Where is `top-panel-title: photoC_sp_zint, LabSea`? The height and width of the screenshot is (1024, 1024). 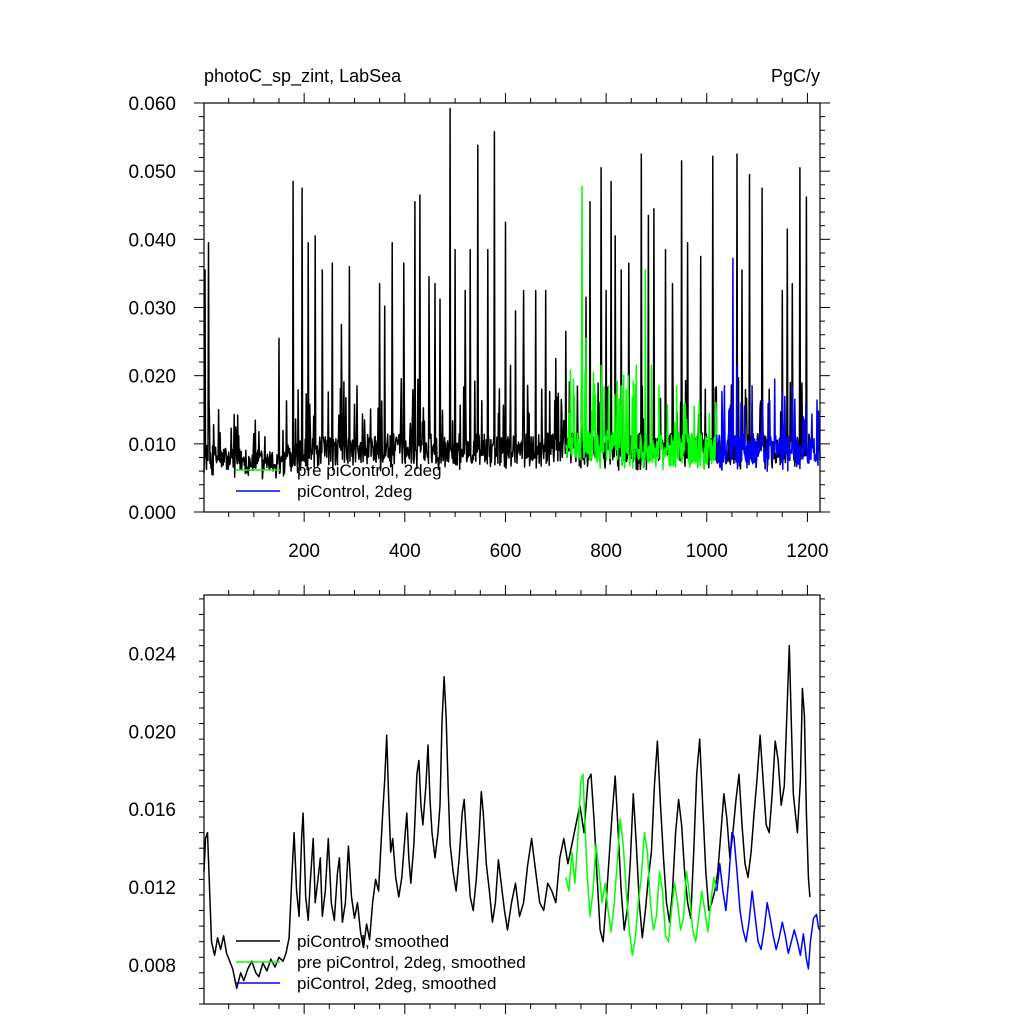 top-panel-title: photoC_sp_zint, LabSea is located at coordinates (303, 76).